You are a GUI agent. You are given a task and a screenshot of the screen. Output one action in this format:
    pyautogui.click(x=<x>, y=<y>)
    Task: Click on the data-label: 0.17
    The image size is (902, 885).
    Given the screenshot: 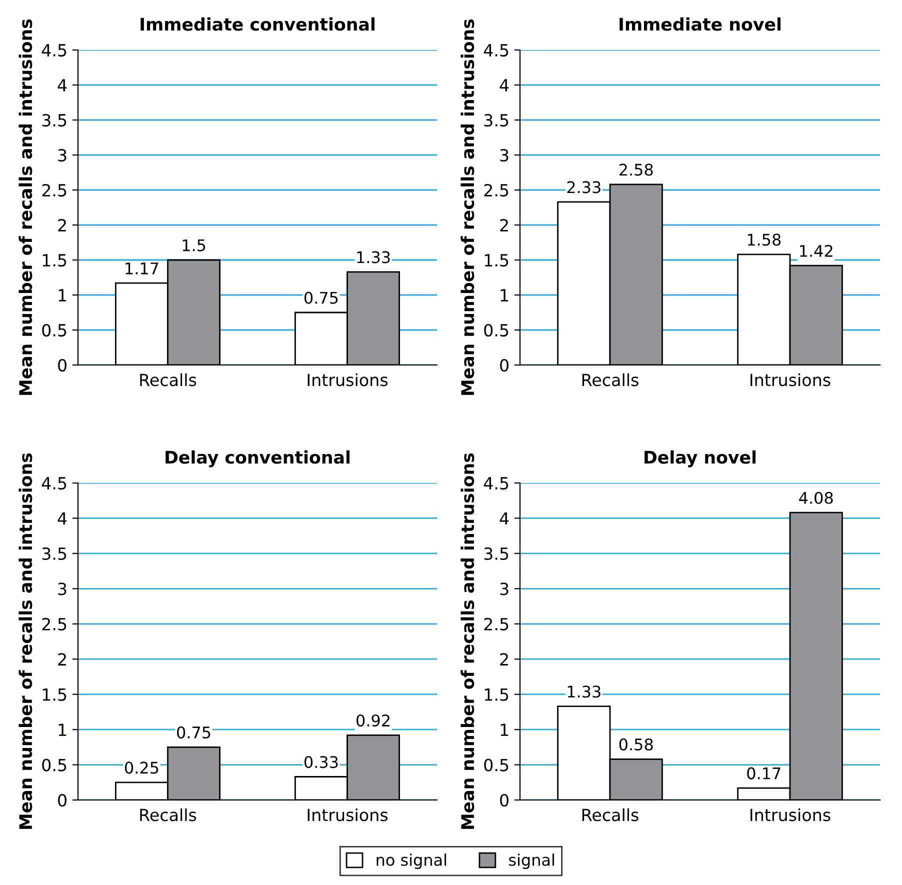 What is the action you would take?
    pyautogui.click(x=763, y=773)
    